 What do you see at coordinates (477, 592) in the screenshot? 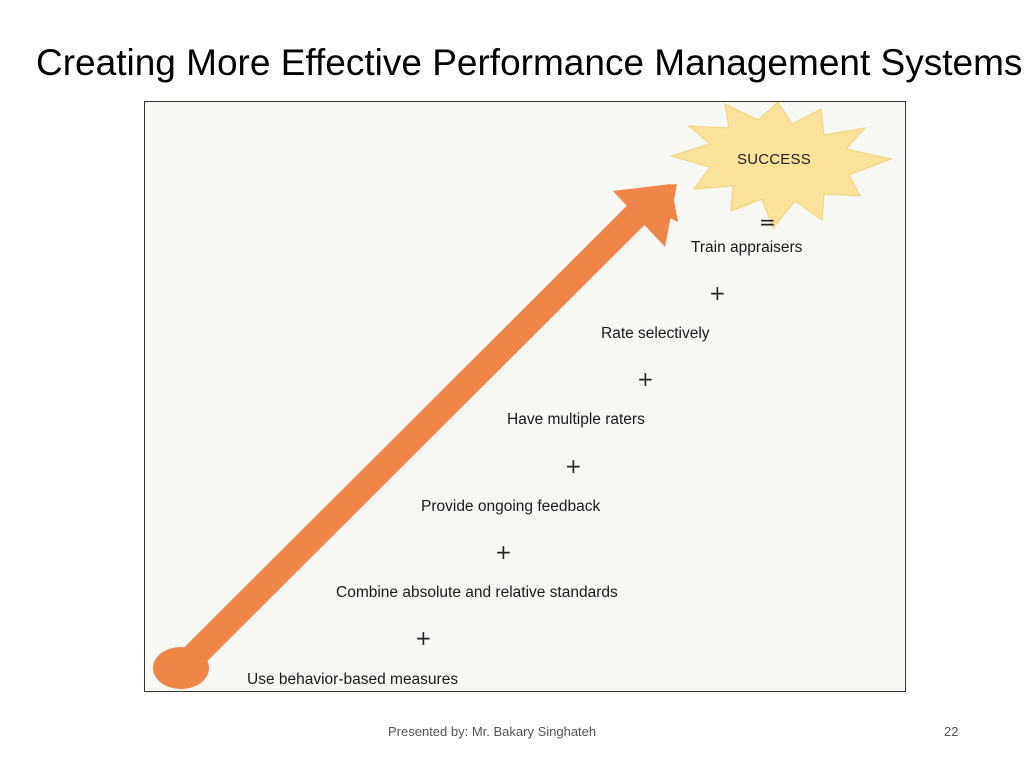
I see `step-combine-standards: Combine absolute and relative standards` at bounding box center [477, 592].